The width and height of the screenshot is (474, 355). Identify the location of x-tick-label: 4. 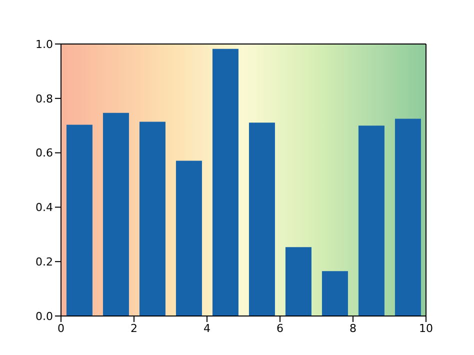
(207, 328).